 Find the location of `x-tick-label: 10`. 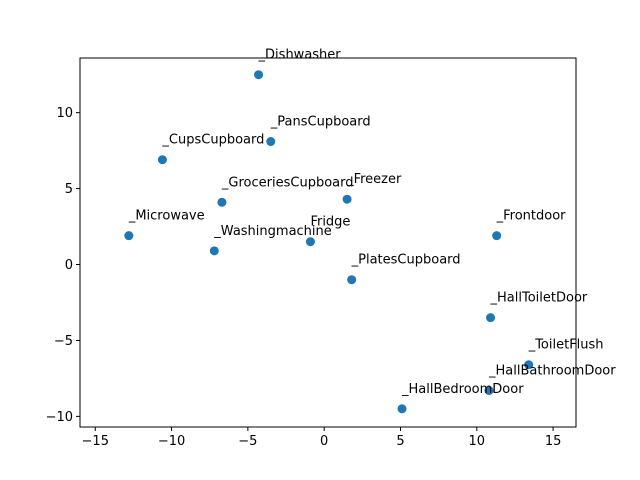

x-tick-label: 10 is located at coordinates (477, 441).